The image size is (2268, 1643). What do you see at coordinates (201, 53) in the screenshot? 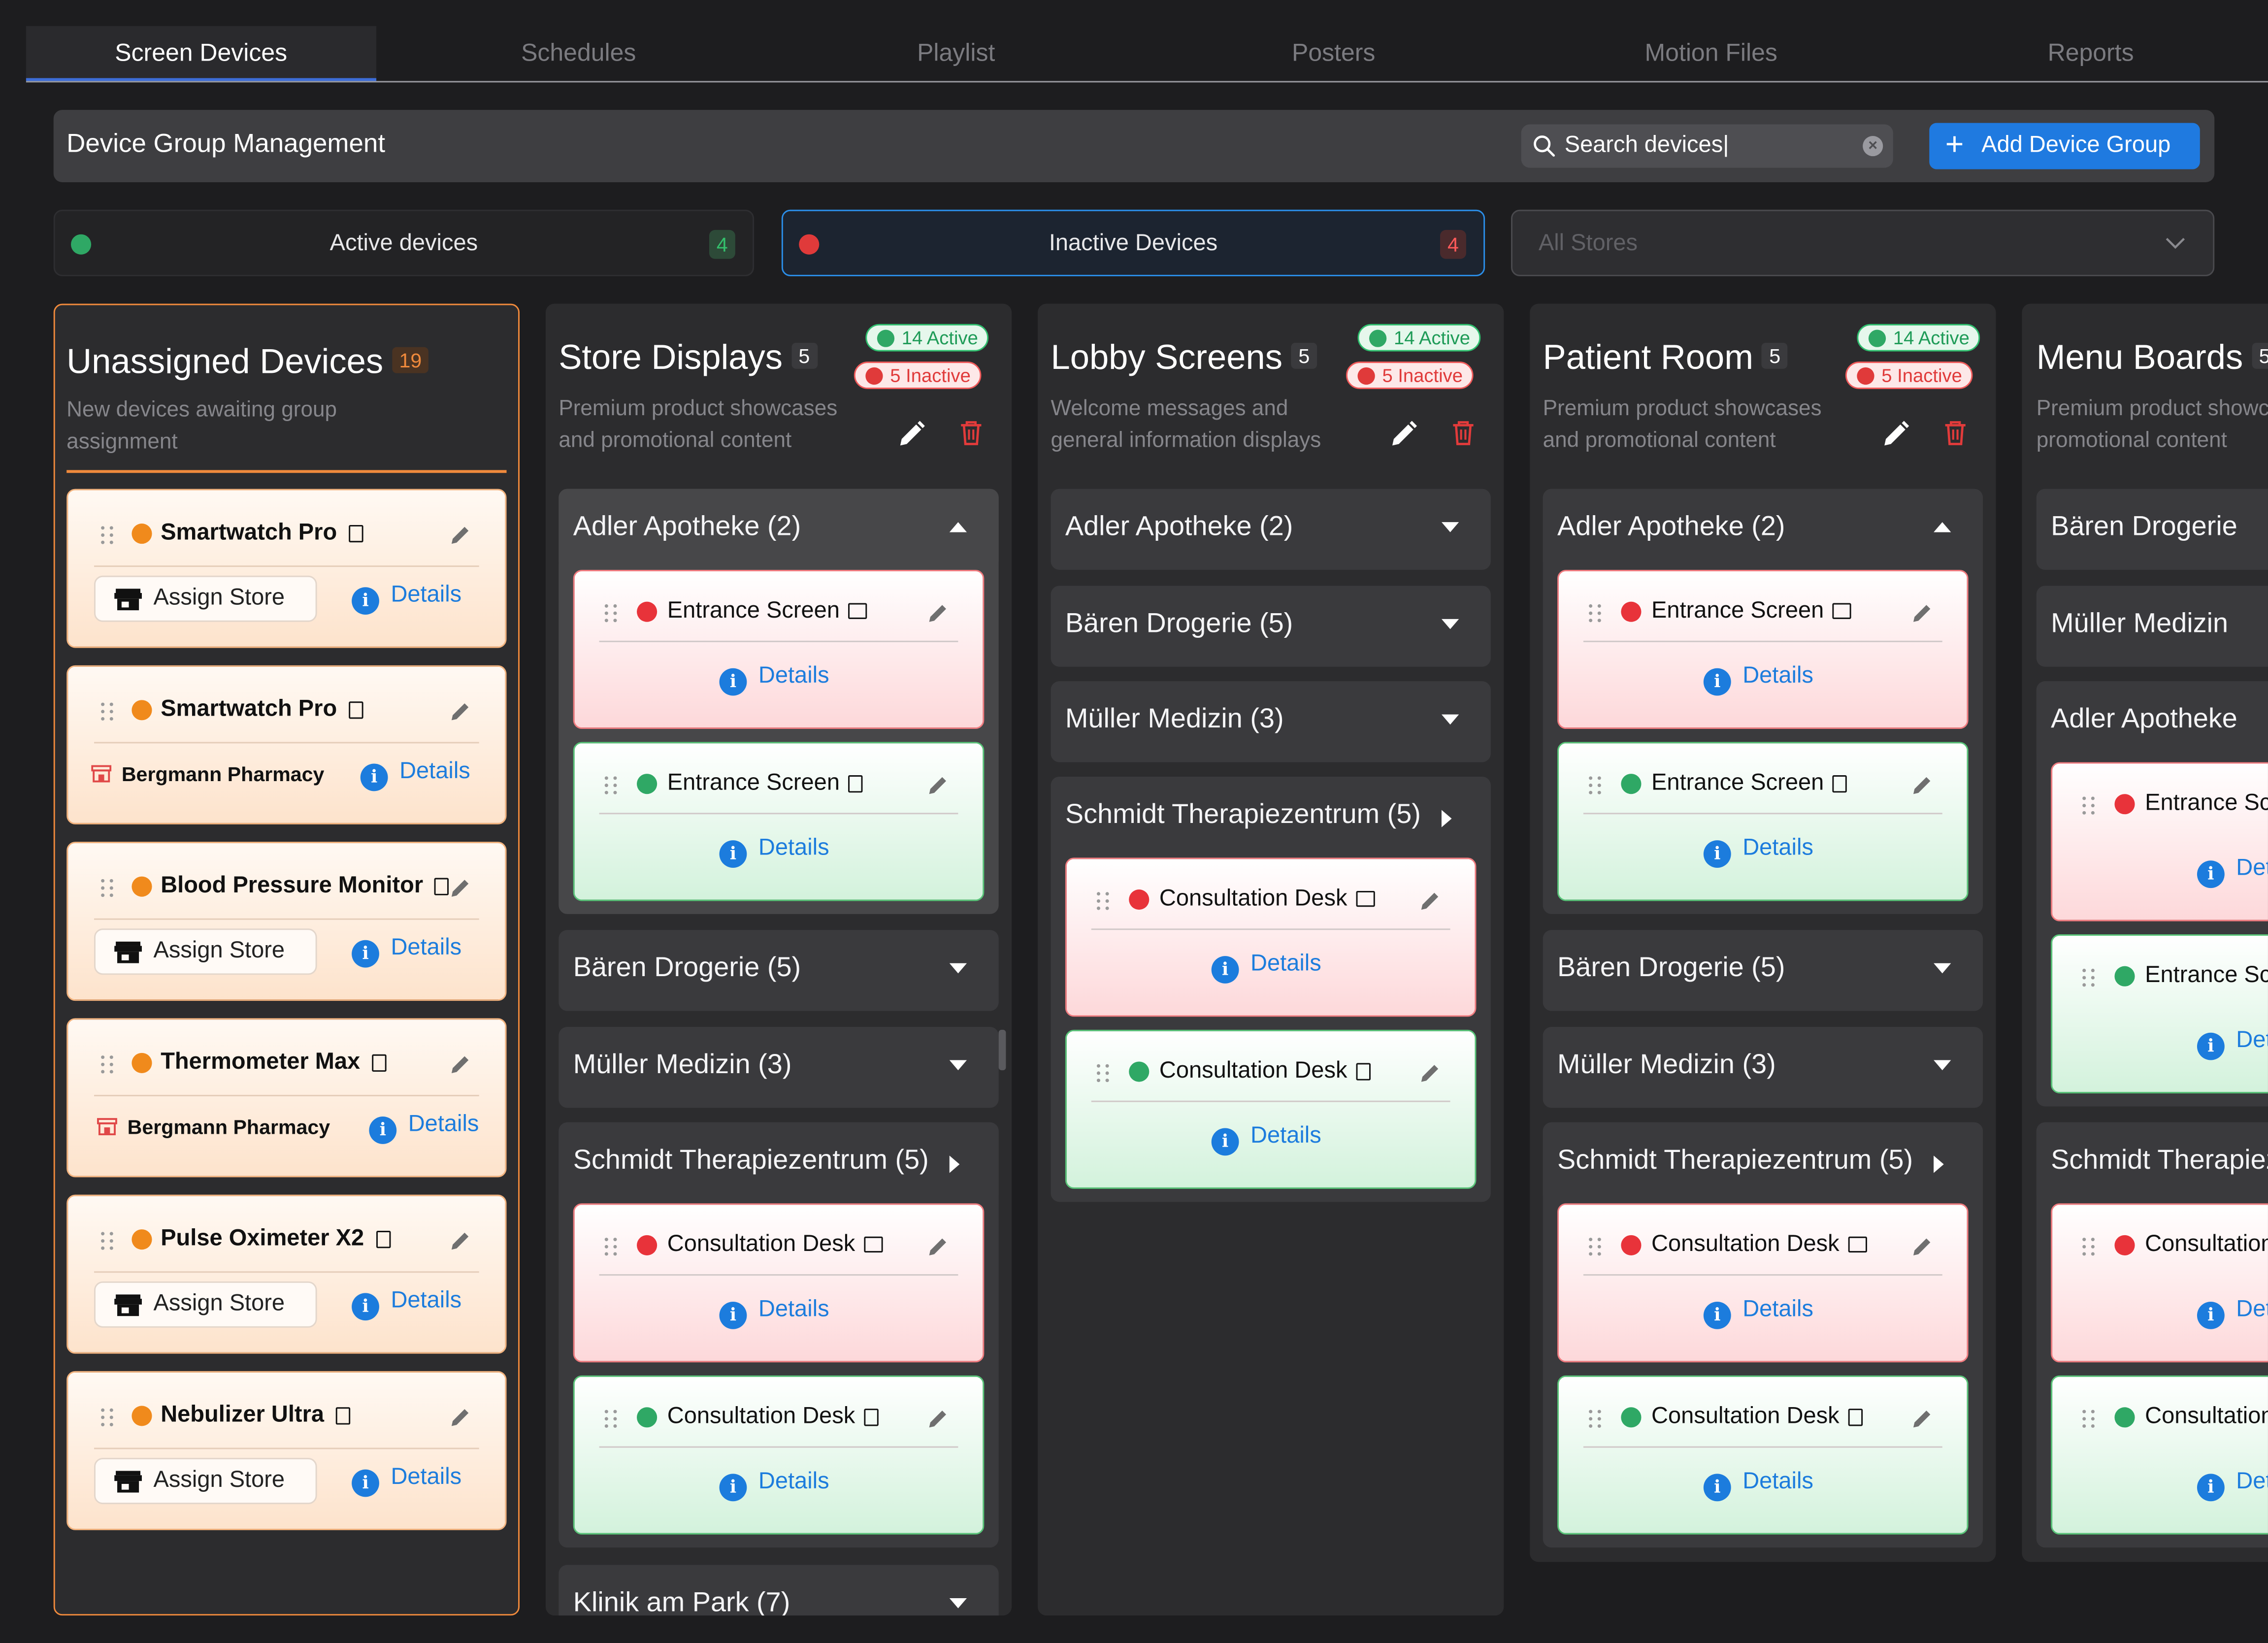
I see `tab-screen-devices: Screen Devices` at bounding box center [201, 53].